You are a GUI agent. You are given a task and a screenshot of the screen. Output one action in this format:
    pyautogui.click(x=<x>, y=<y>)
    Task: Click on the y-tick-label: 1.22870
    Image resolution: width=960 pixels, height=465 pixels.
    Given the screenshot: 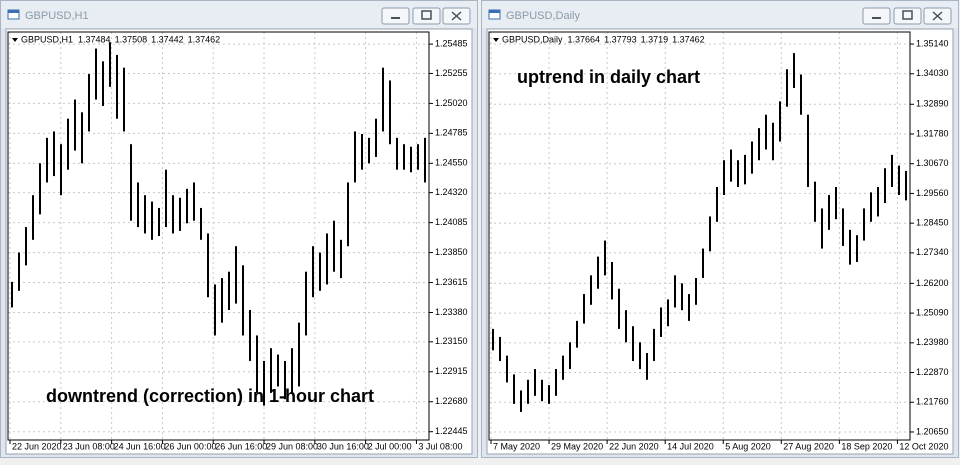 What is the action you would take?
    pyautogui.click(x=932, y=372)
    